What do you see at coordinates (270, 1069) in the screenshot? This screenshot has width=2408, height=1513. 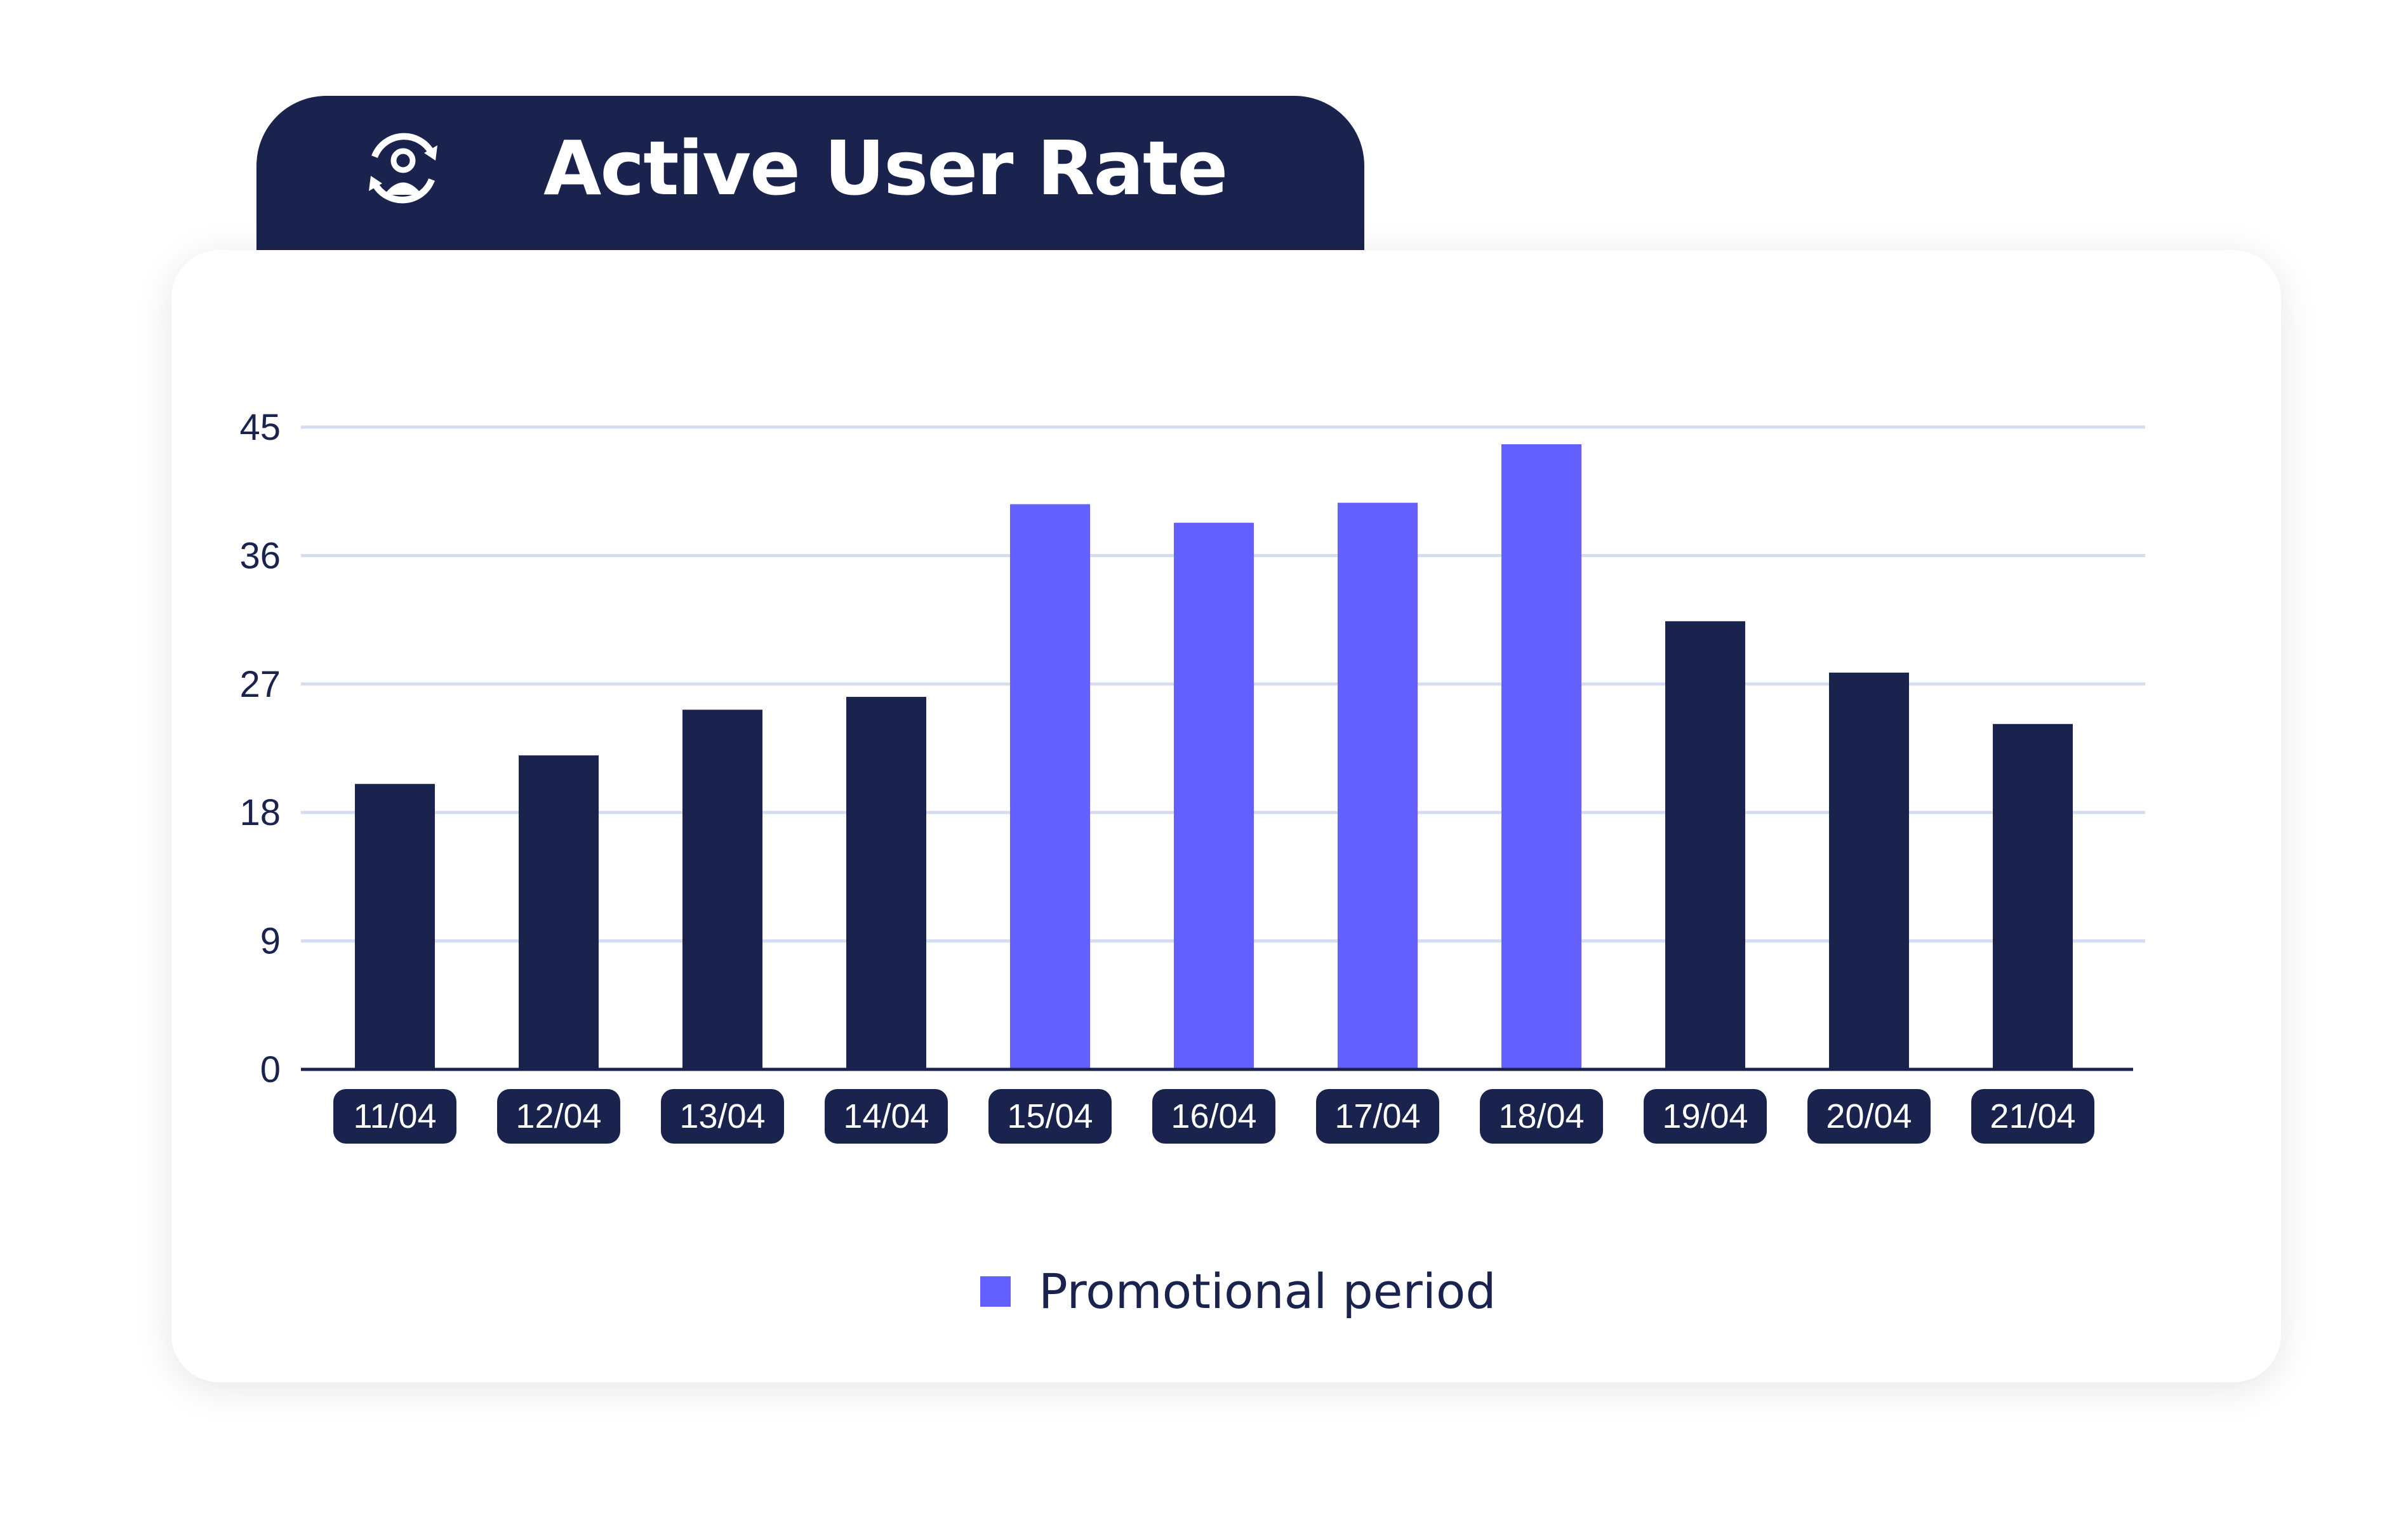 I see `y-tick-label: 0` at bounding box center [270, 1069].